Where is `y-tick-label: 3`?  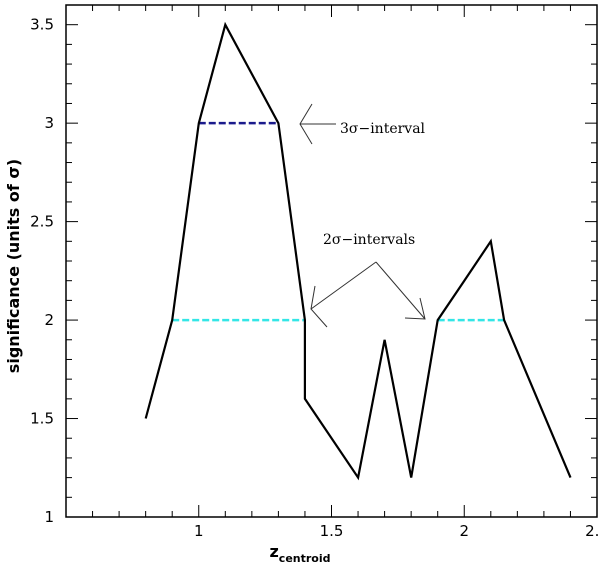
y-tick-label: 3 is located at coordinates (49, 123).